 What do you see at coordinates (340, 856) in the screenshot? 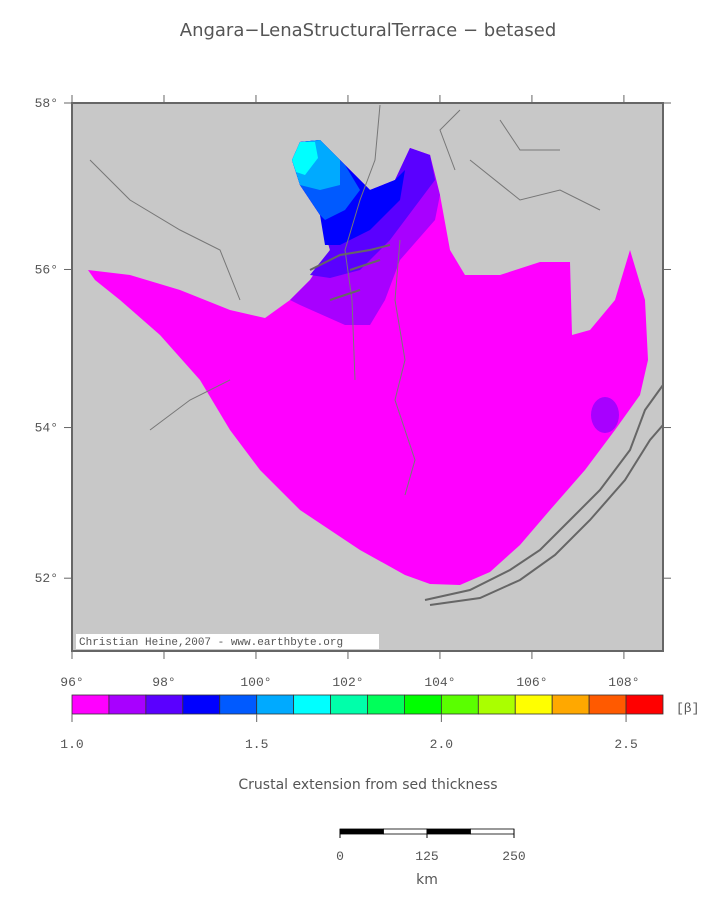
I see `scale-label: 0` at bounding box center [340, 856].